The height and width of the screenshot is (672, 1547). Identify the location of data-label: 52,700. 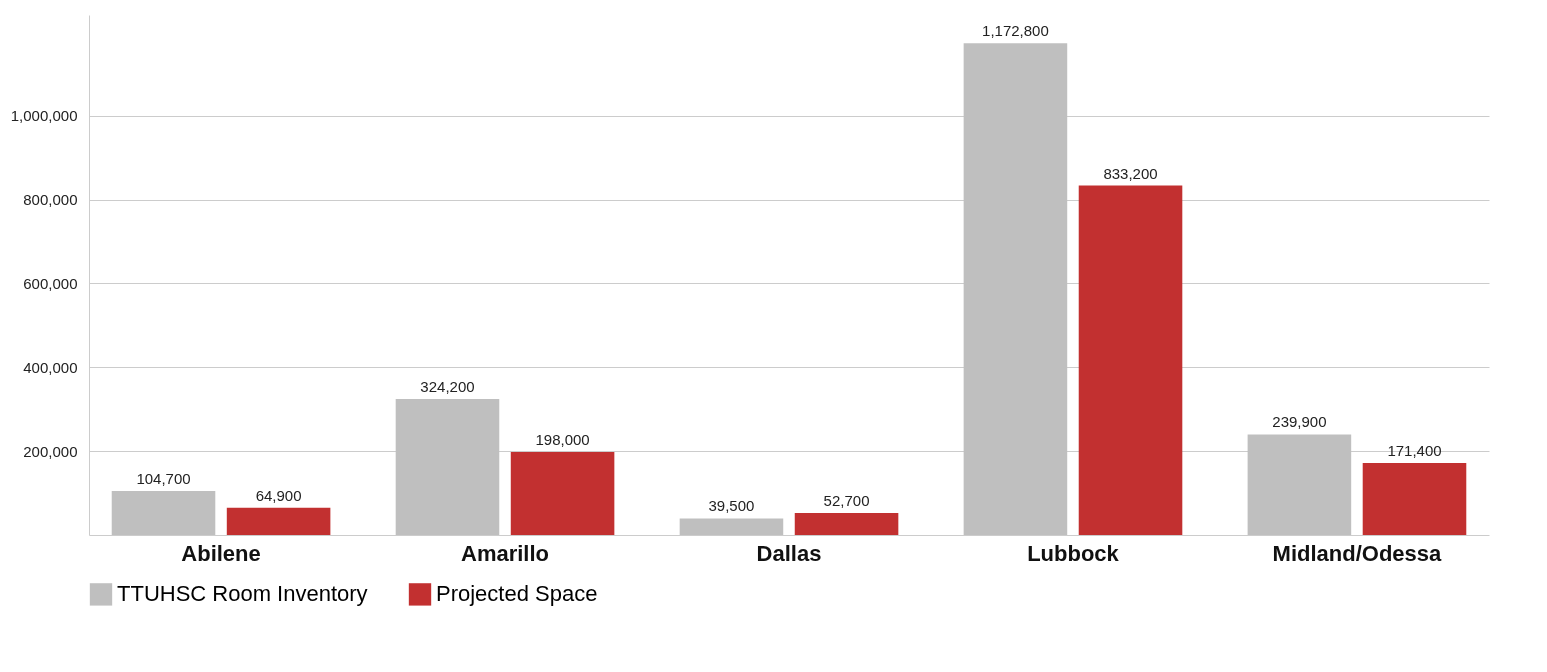
(846, 500).